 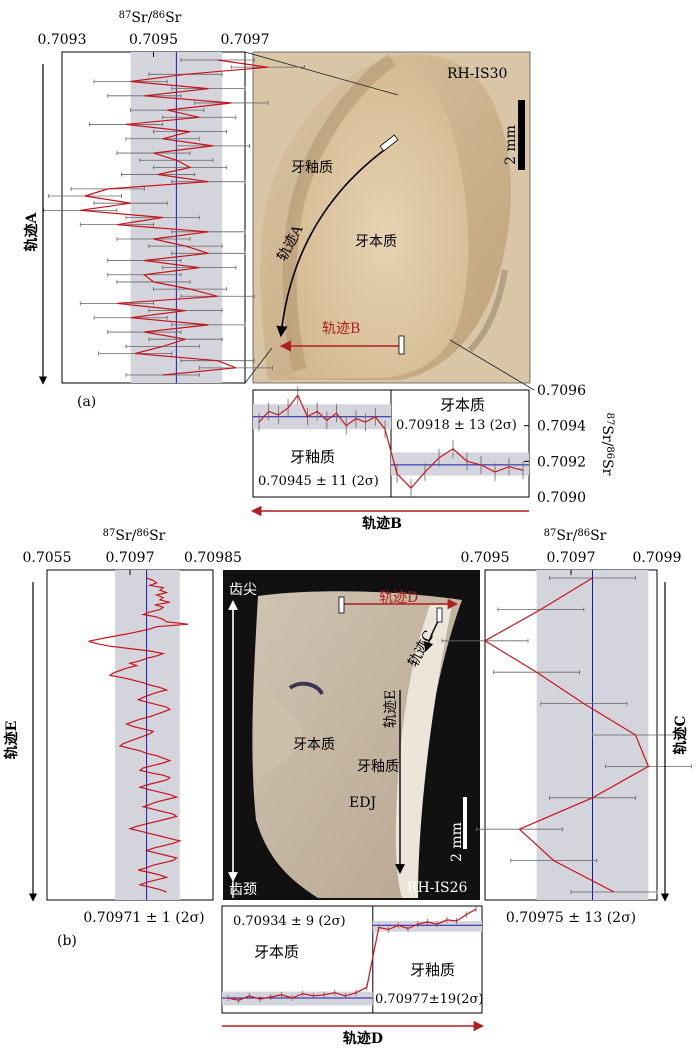 I want to click on track-a-start-marker, so click(x=389, y=143).